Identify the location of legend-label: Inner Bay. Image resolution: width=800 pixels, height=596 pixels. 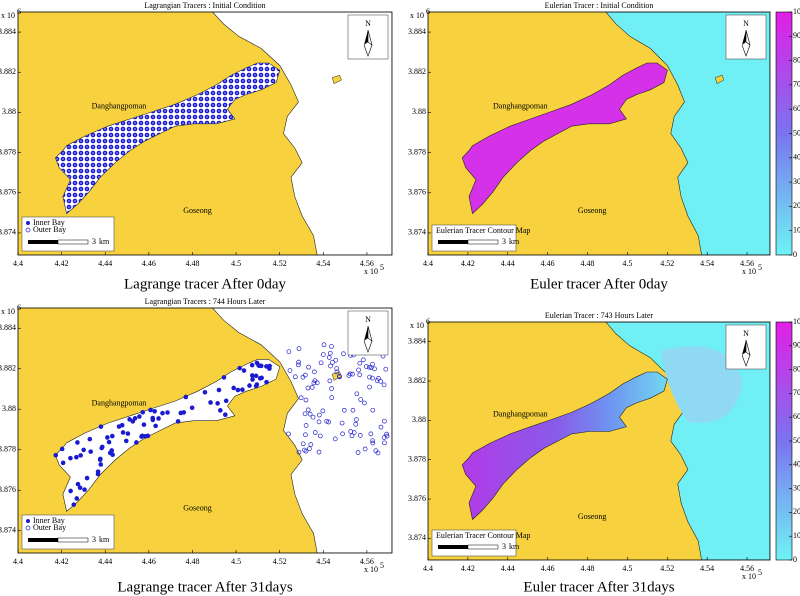
(49, 520).